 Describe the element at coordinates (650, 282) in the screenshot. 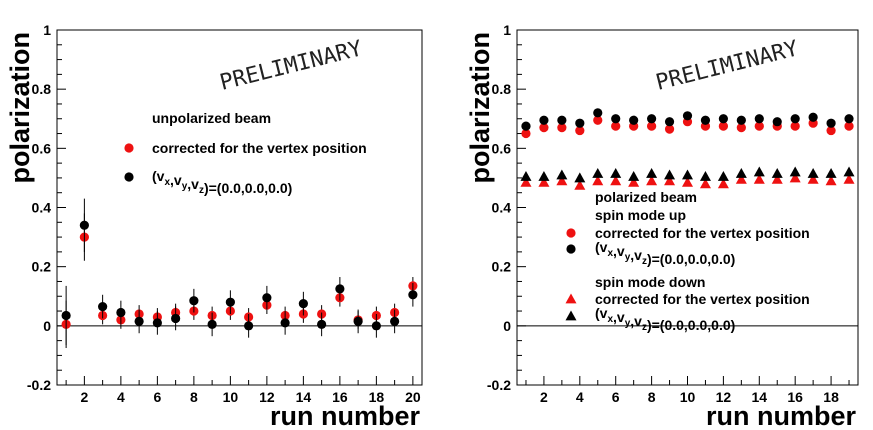

I see `legend-subtitle-down: spin mode down` at that location.